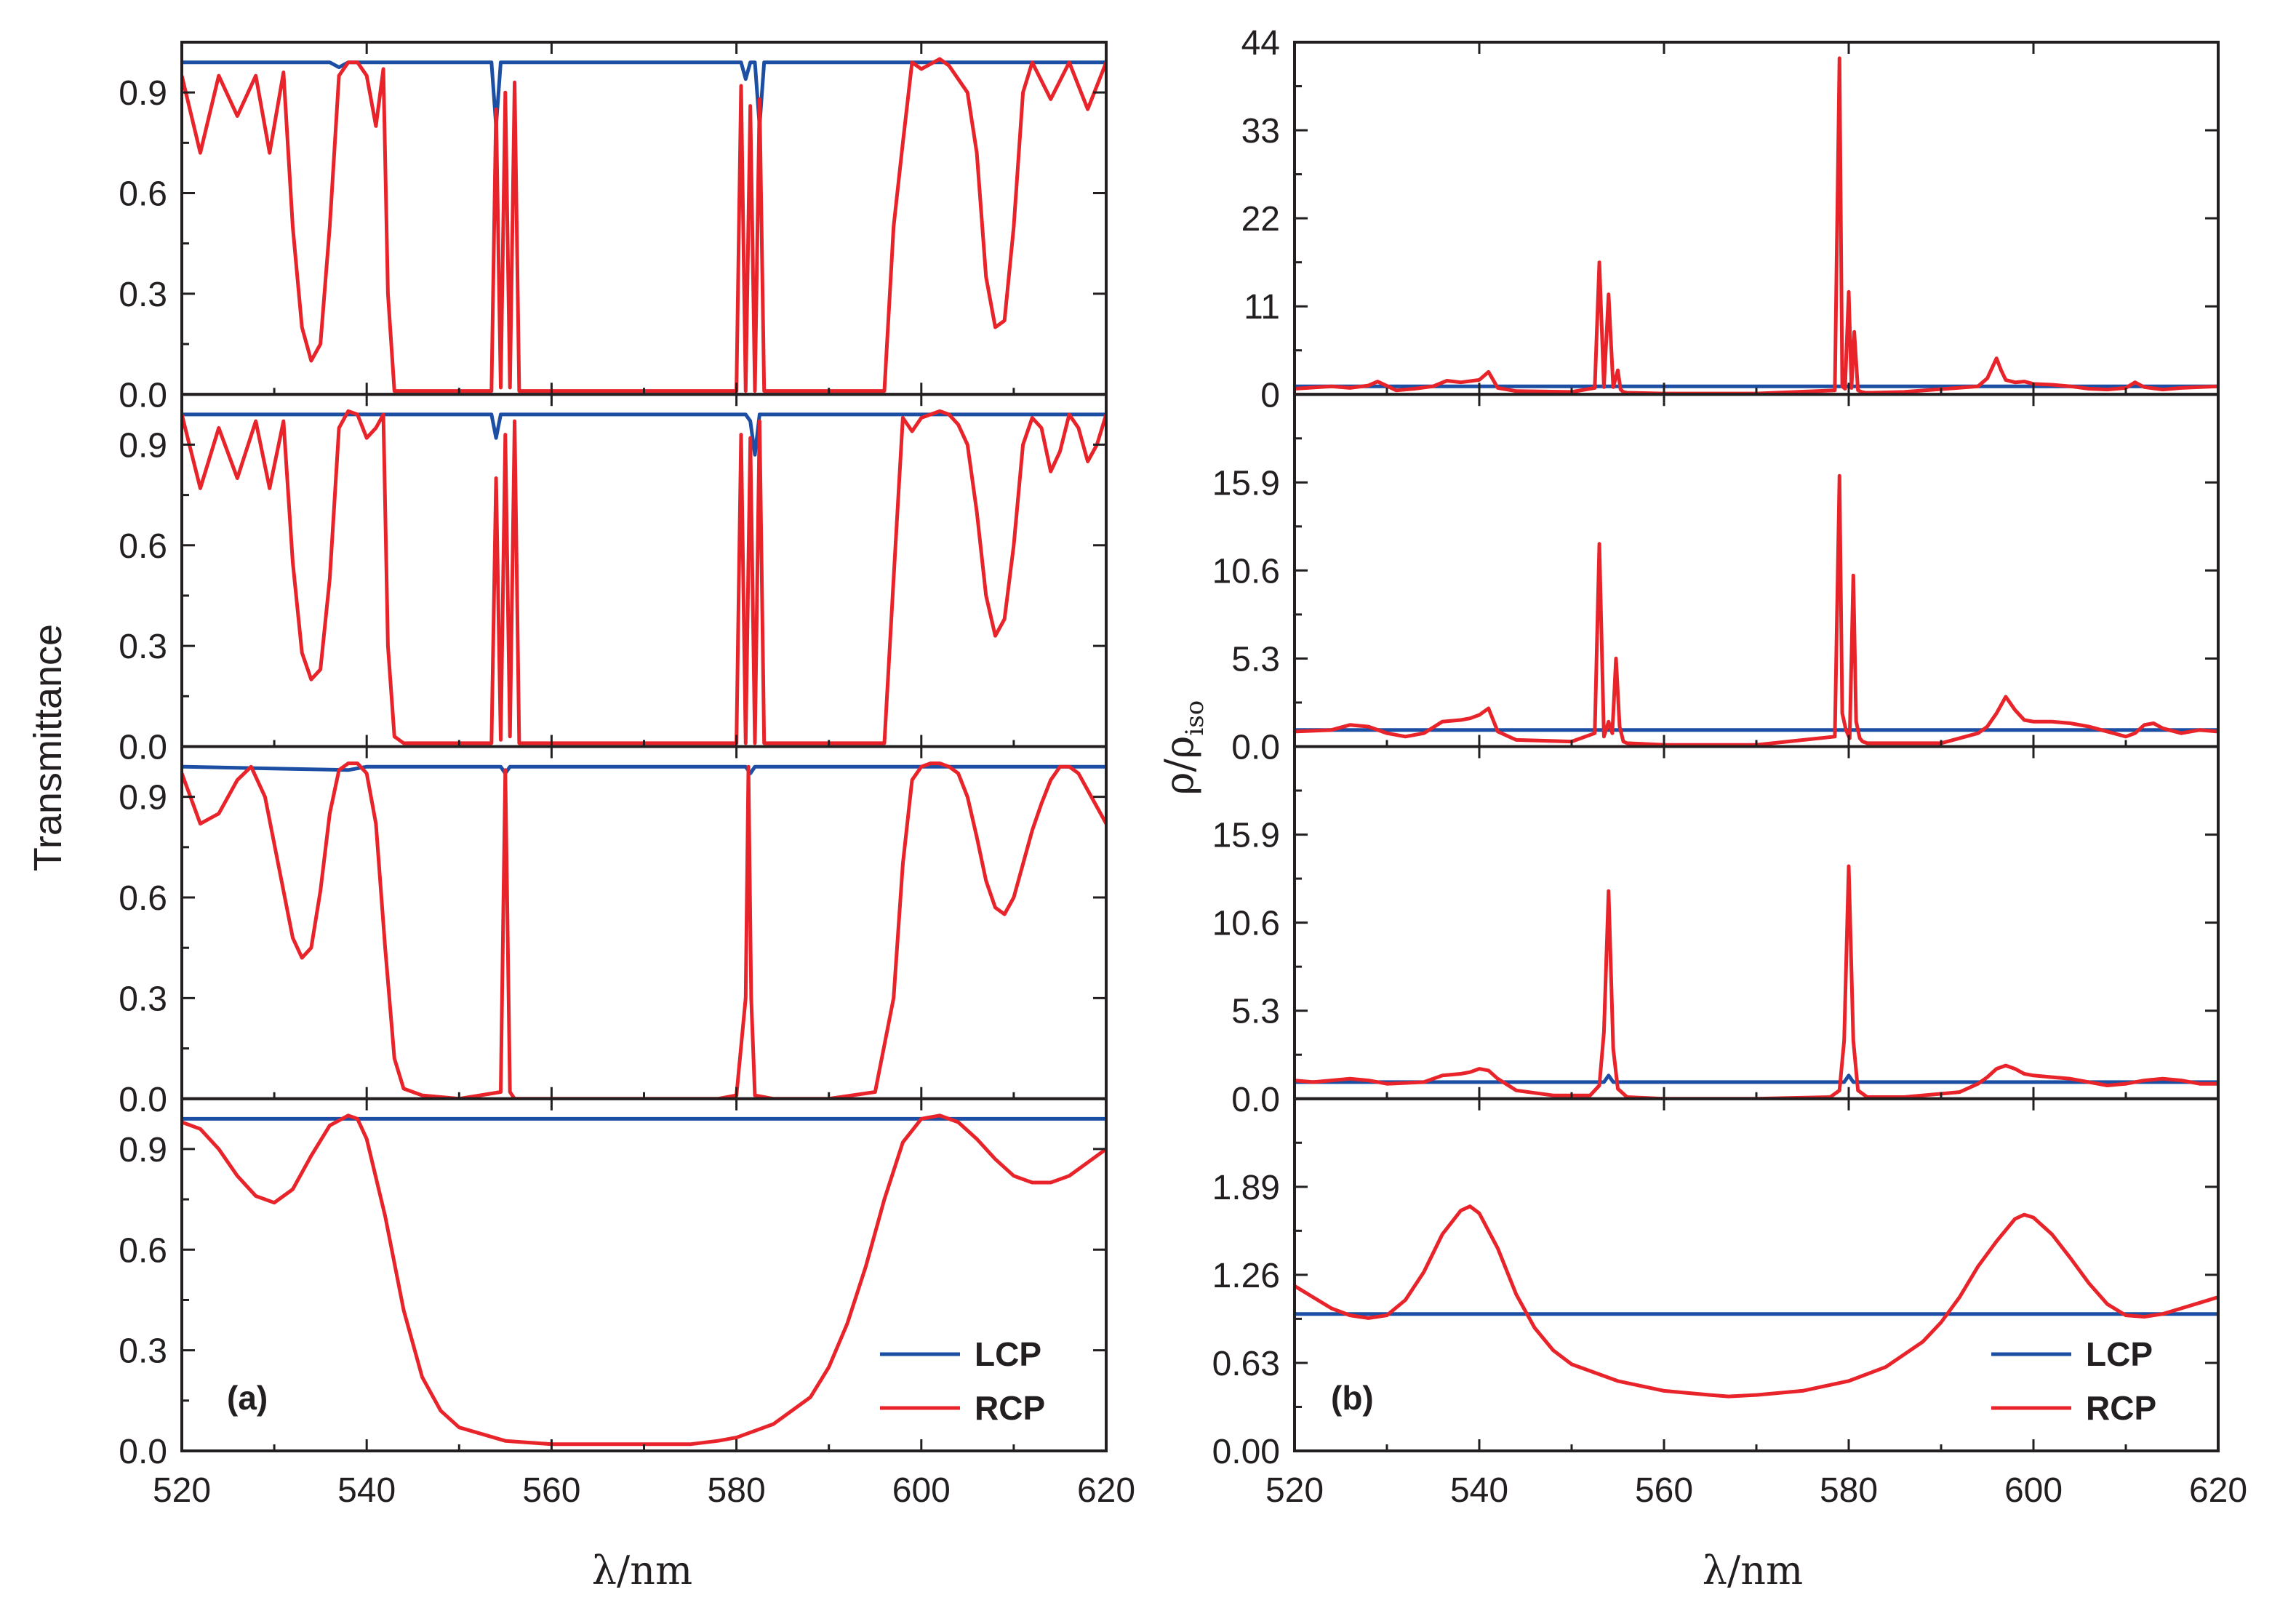 The height and width of the screenshot is (1624, 2280). What do you see at coordinates (2119, 1354) in the screenshot?
I see `legend-b-lcp-label: LCP` at bounding box center [2119, 1354].